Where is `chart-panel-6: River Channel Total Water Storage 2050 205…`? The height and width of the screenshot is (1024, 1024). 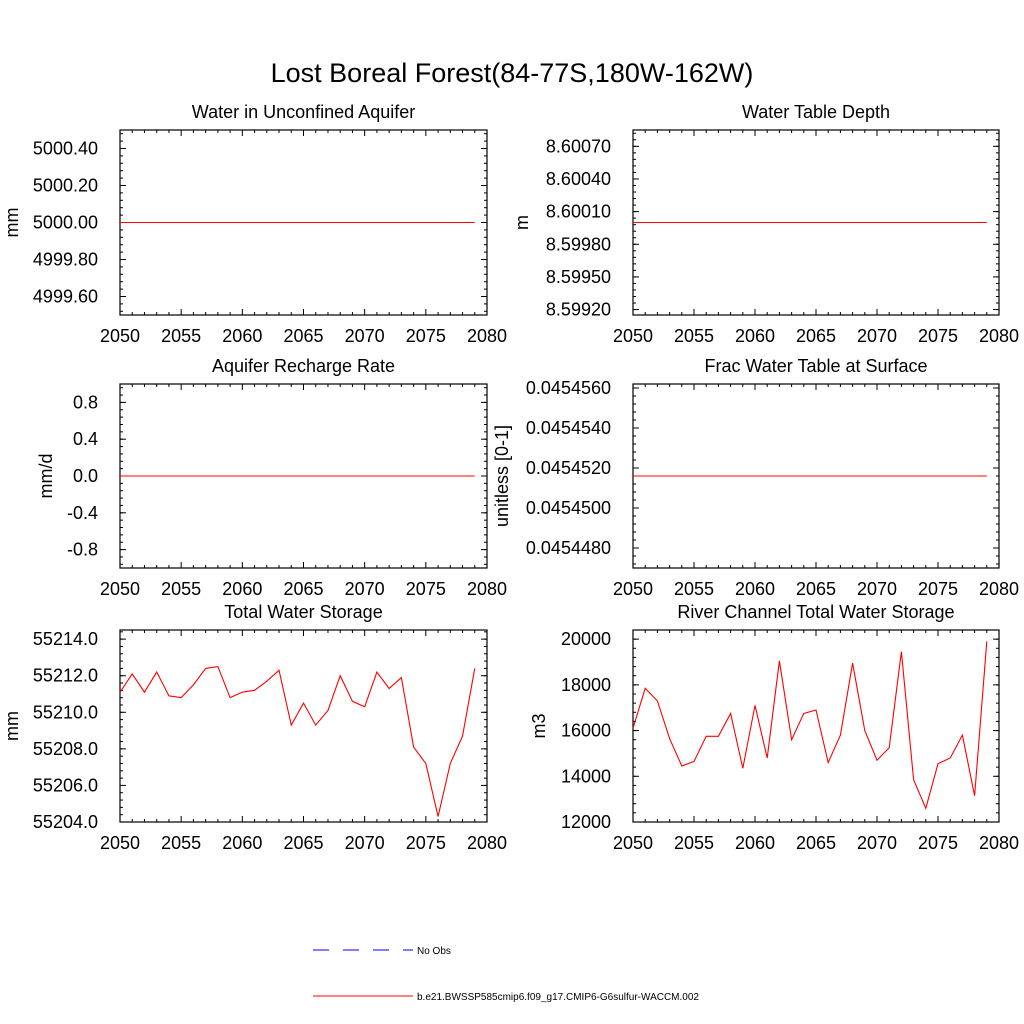
chart-panel-6: River Channel Total Water Storage 2050 205… is located at coordinates (774, 727).